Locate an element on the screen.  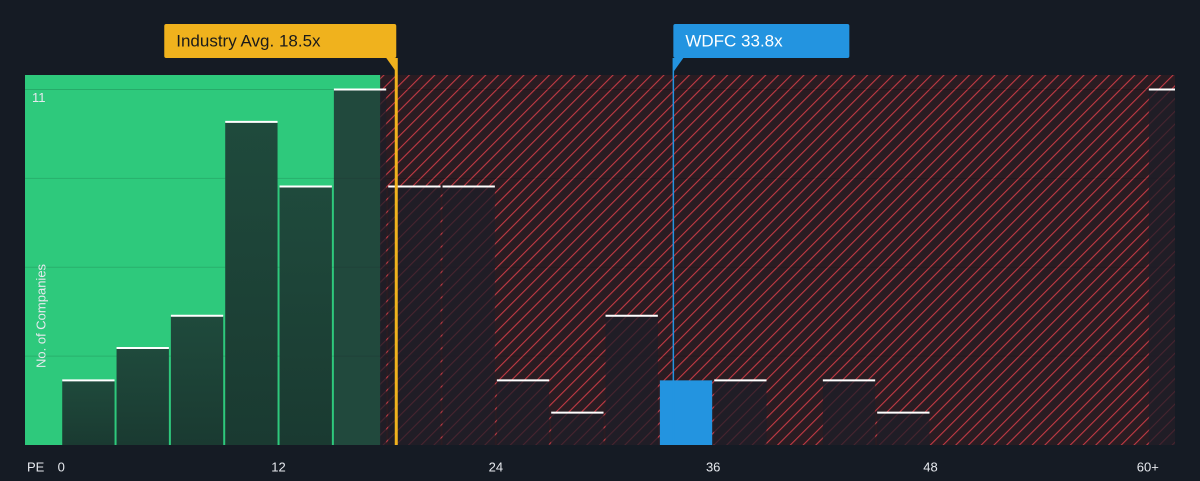
x-tick-label: 48 is located at coordinates (930, 466).